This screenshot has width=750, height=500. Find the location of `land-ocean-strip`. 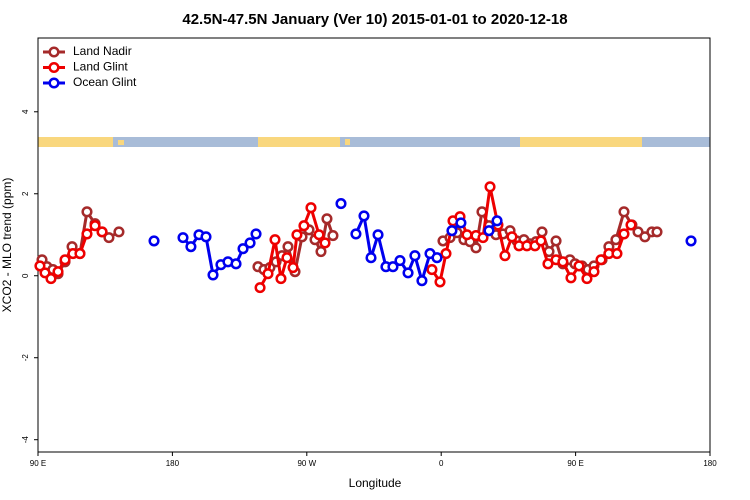

land-ocean-strip is located at coordinates (374, 142).